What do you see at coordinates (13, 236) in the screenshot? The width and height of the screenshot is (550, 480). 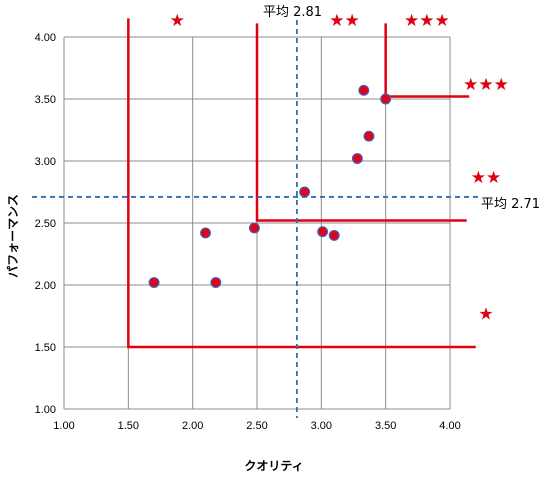 I see `y-axis-label: パフォーマンス` at bounding box center [13, 236].